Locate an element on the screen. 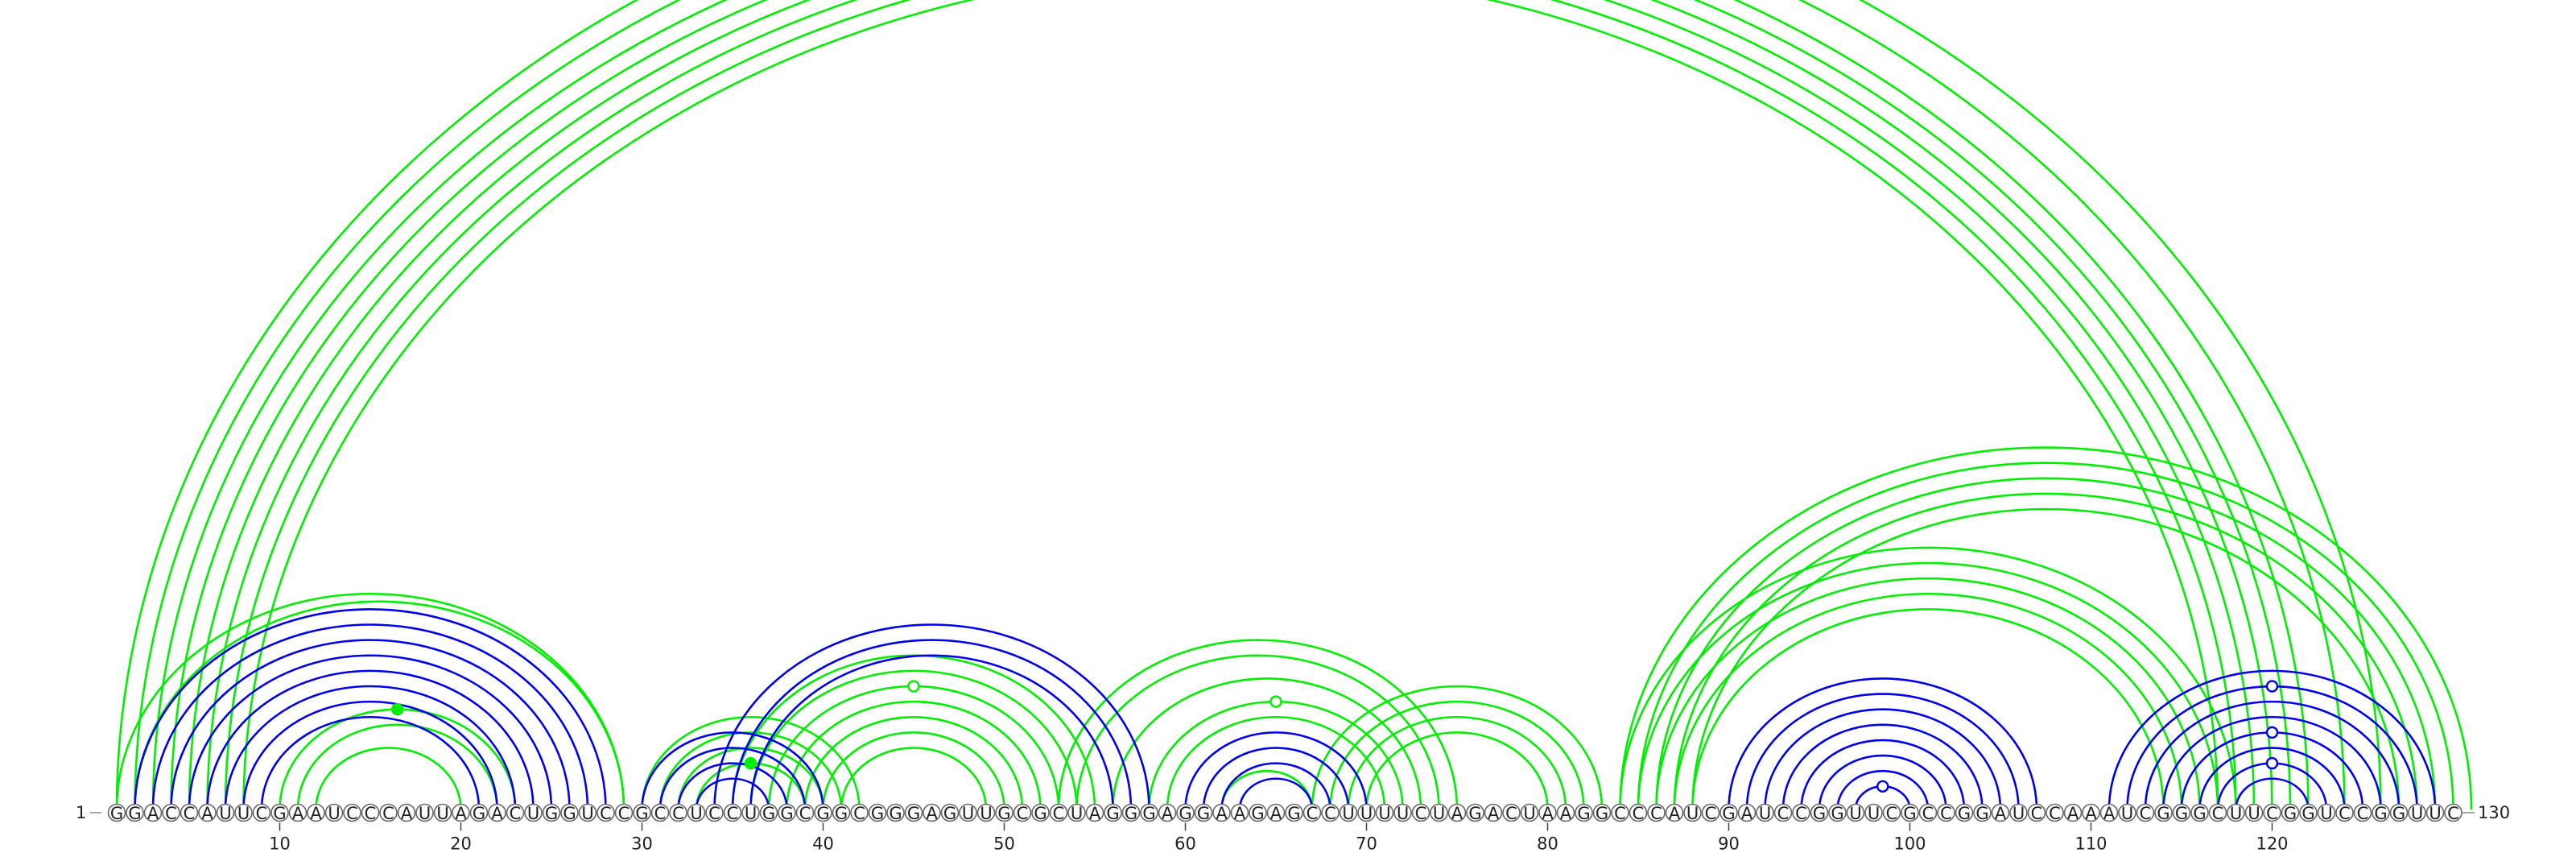  arc-marker-dot is located at coordinates (1882, 786).